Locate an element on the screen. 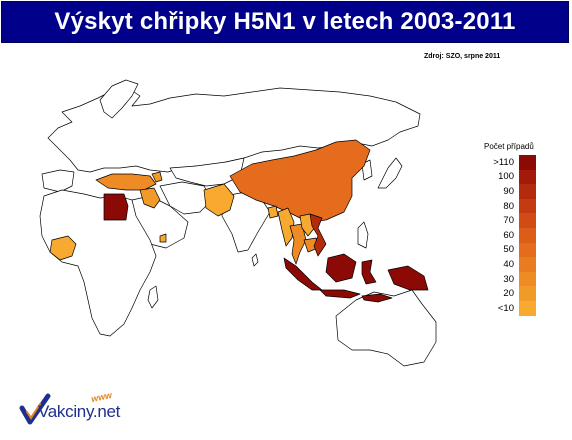 This screenshot has width=572, height=440. region-indonesia-java is located at coordinates (340, 294).